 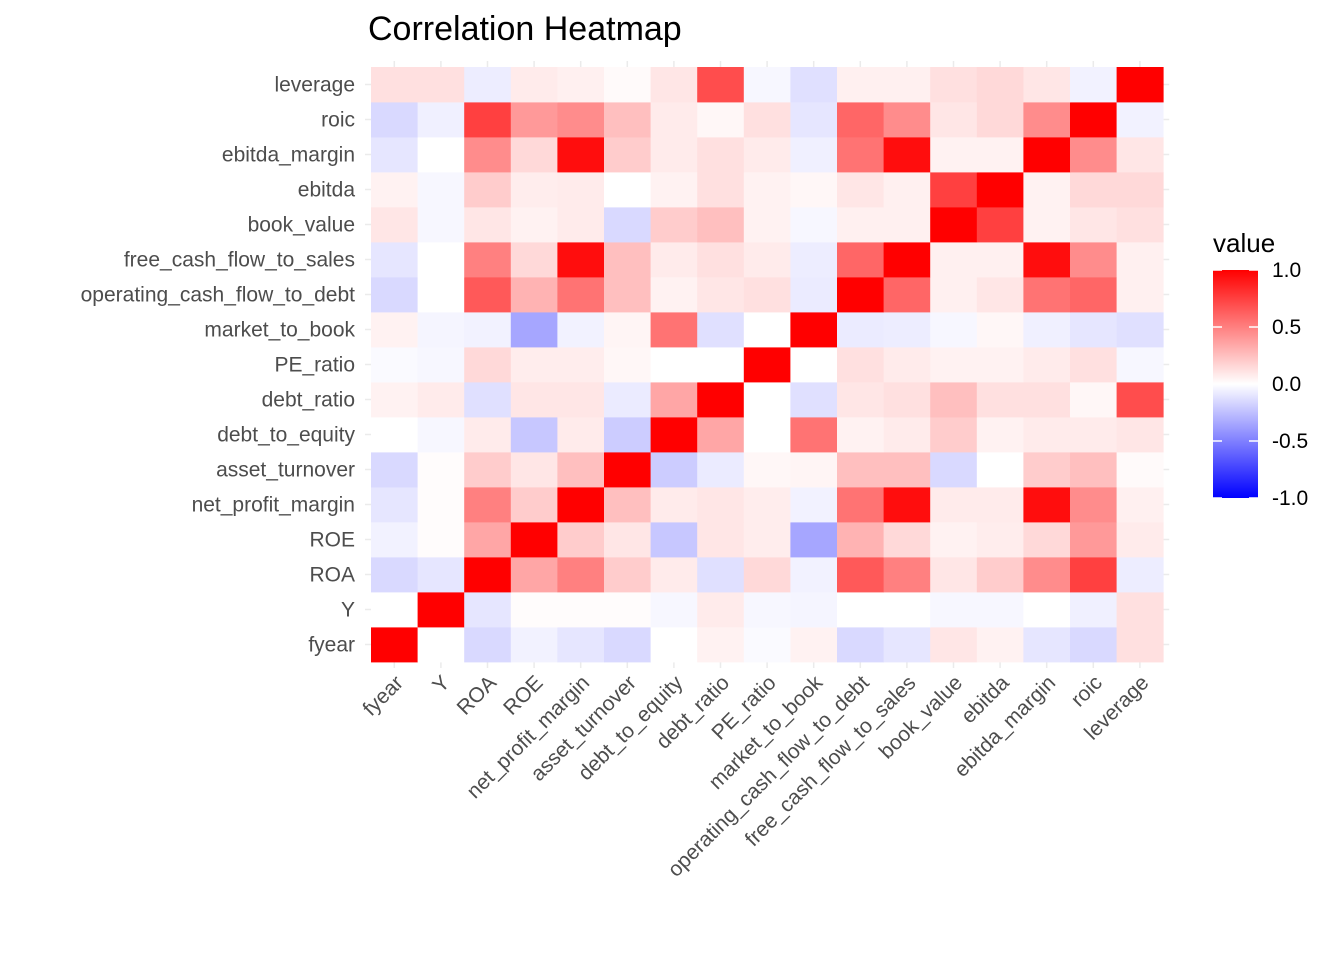 What do you see at coordinates (581, 645) in the screenshot?
I see `heatmap-cell-net_profit_margin-fyear` at bounding box center [581, 645].